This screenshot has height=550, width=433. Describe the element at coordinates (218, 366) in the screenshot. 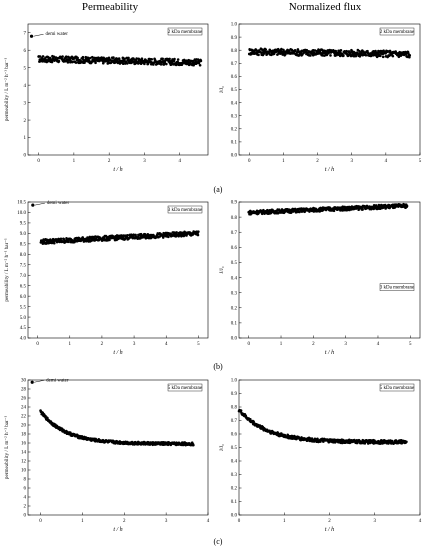

I see `row-label-b: (b)` at that location.